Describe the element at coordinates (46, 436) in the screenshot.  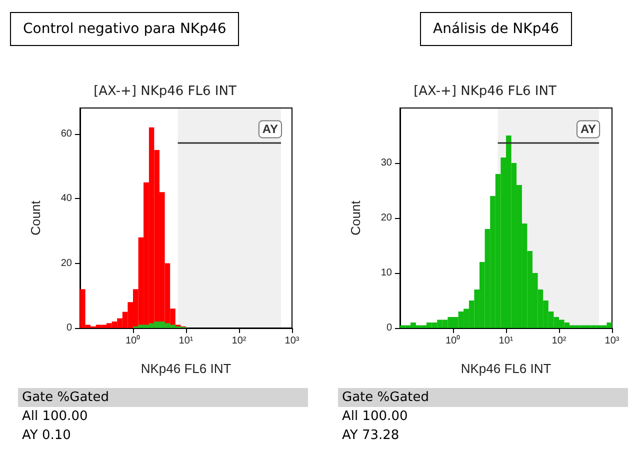
I see `text: AY 0.10` at that location.